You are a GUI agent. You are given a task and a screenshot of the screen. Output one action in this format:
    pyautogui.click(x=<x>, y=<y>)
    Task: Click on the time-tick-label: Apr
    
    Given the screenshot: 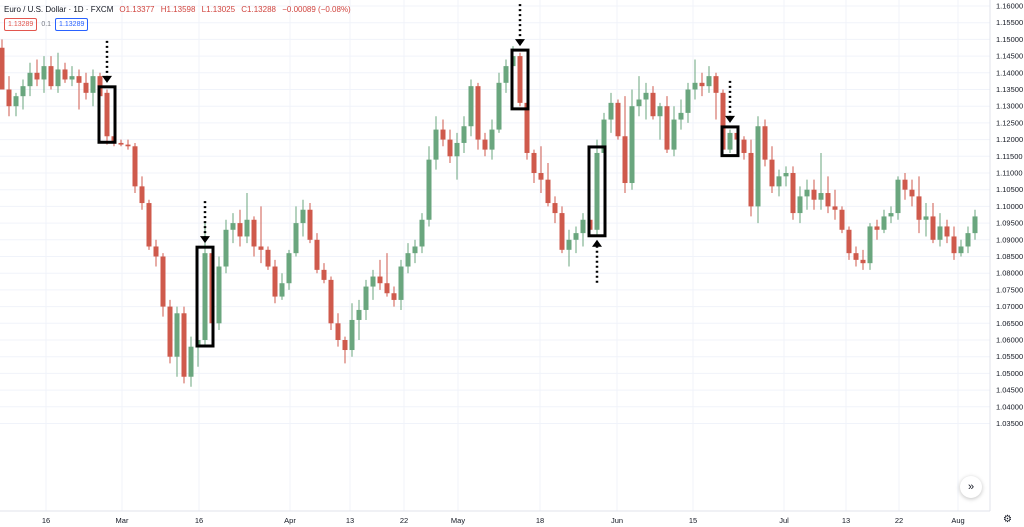 What is the action you would take?
    pyautogui.click(x=290, y=520)
    